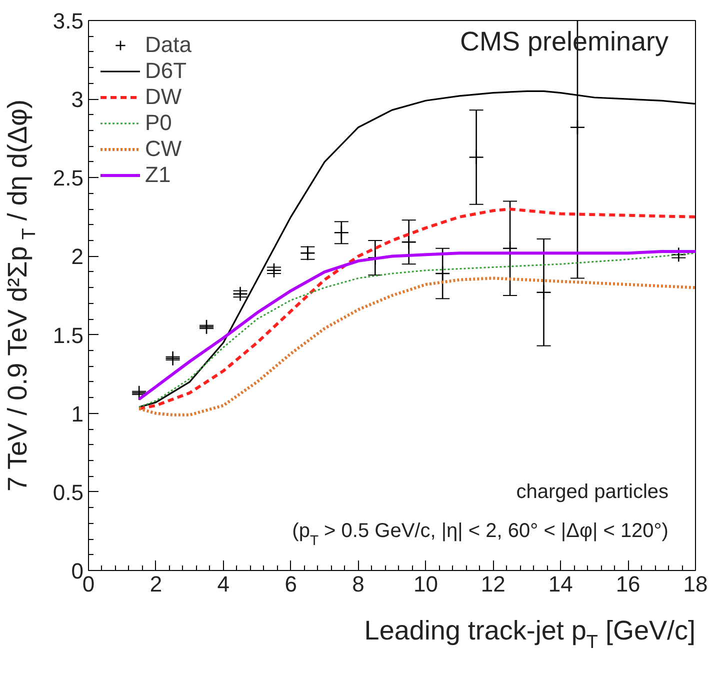  I want to click on y-tick-label: 1.5, so click(68, 335).